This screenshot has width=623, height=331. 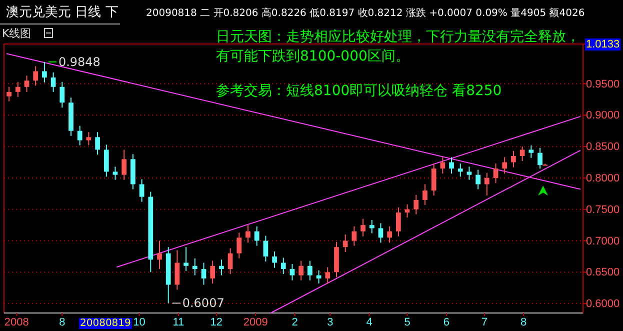 What do you see at coordinates (446, 322) in the screenshot?
I see `x-tick-label: 6` at bounding box center [446, 322].